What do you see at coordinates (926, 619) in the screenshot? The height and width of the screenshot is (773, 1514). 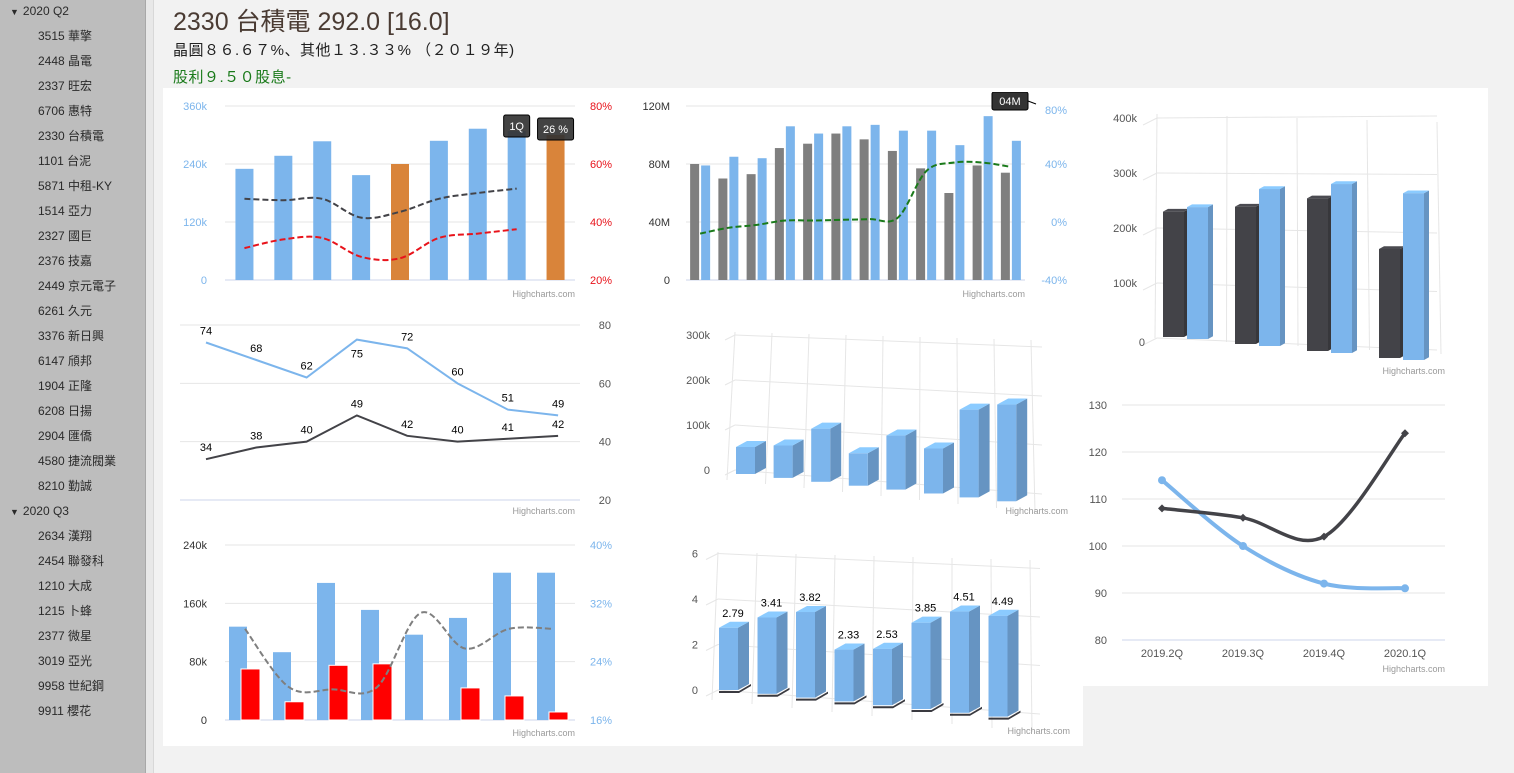 I see `eps-bar-top` at bounding box center [926, 619].